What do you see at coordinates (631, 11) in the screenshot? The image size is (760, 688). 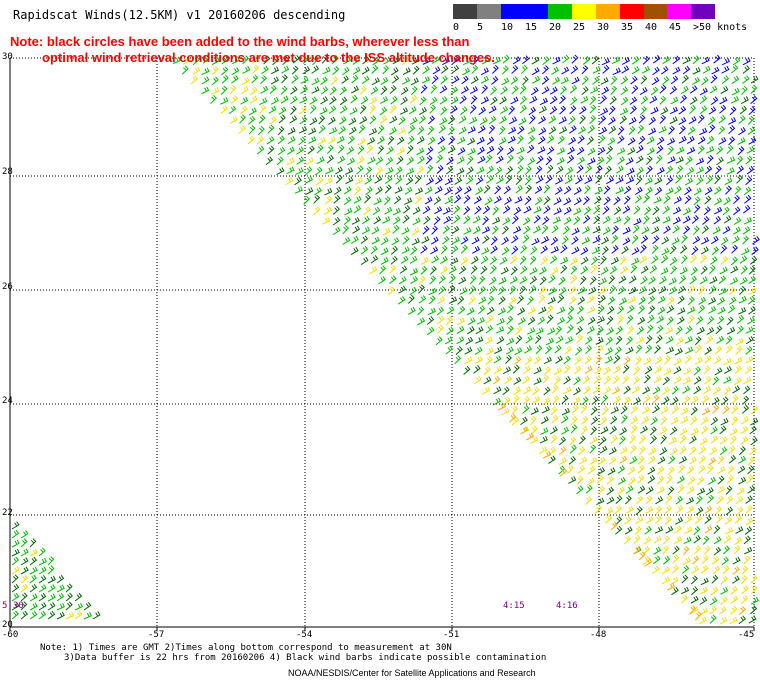 I see `legend-swatch` at bounding box center [631, 11].